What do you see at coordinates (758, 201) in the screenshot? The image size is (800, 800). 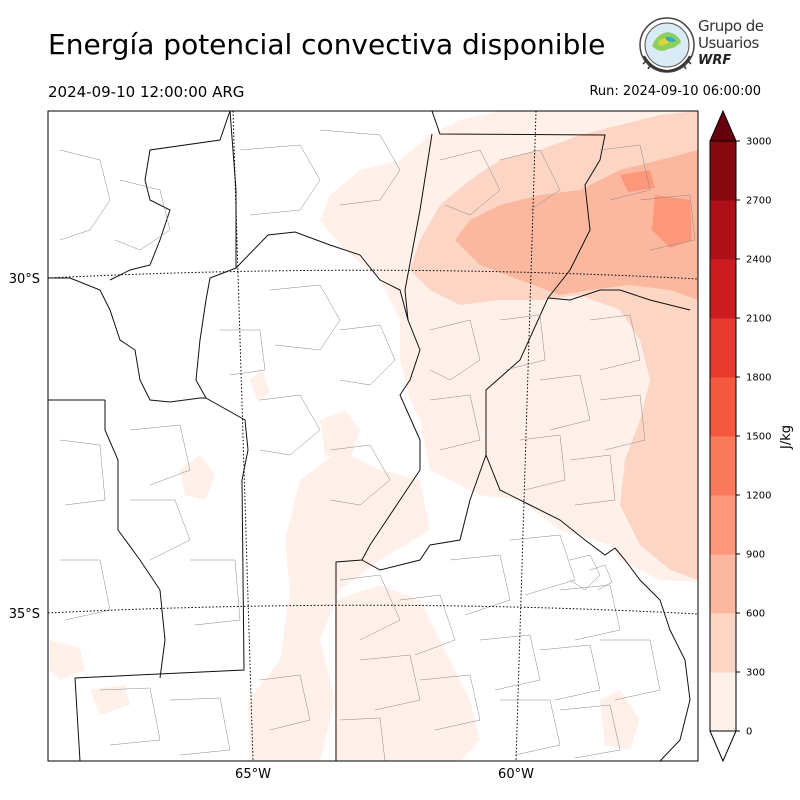 I see `colorbar-tick-label: 2700` at bounding box center [758, 201].